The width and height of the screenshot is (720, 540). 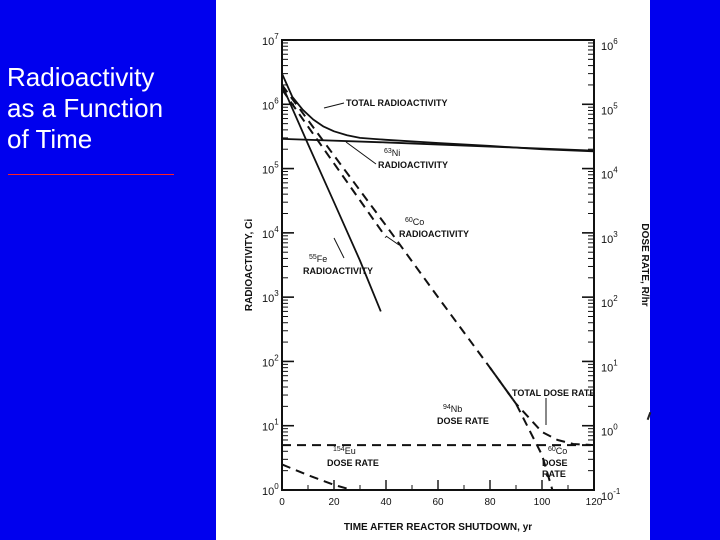 What do you see at coordinates (81, 77) in the screenshot?
I see `slide-title-line-1: Radioactivity` at bounding box center [81, 77].